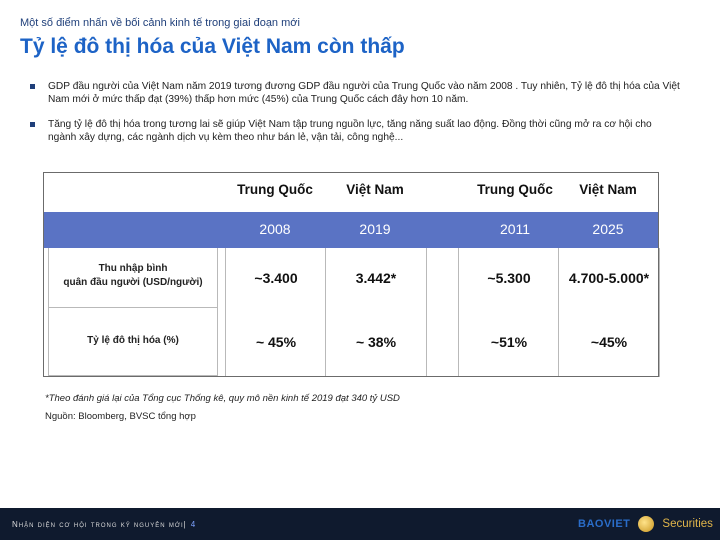 Image resolution: width=720 pixels, height=540 pixels. What do you see at coordinates (509, 342) in the screenshot?
I see `table-cell: ~51%` at bounding box center [509, 342].